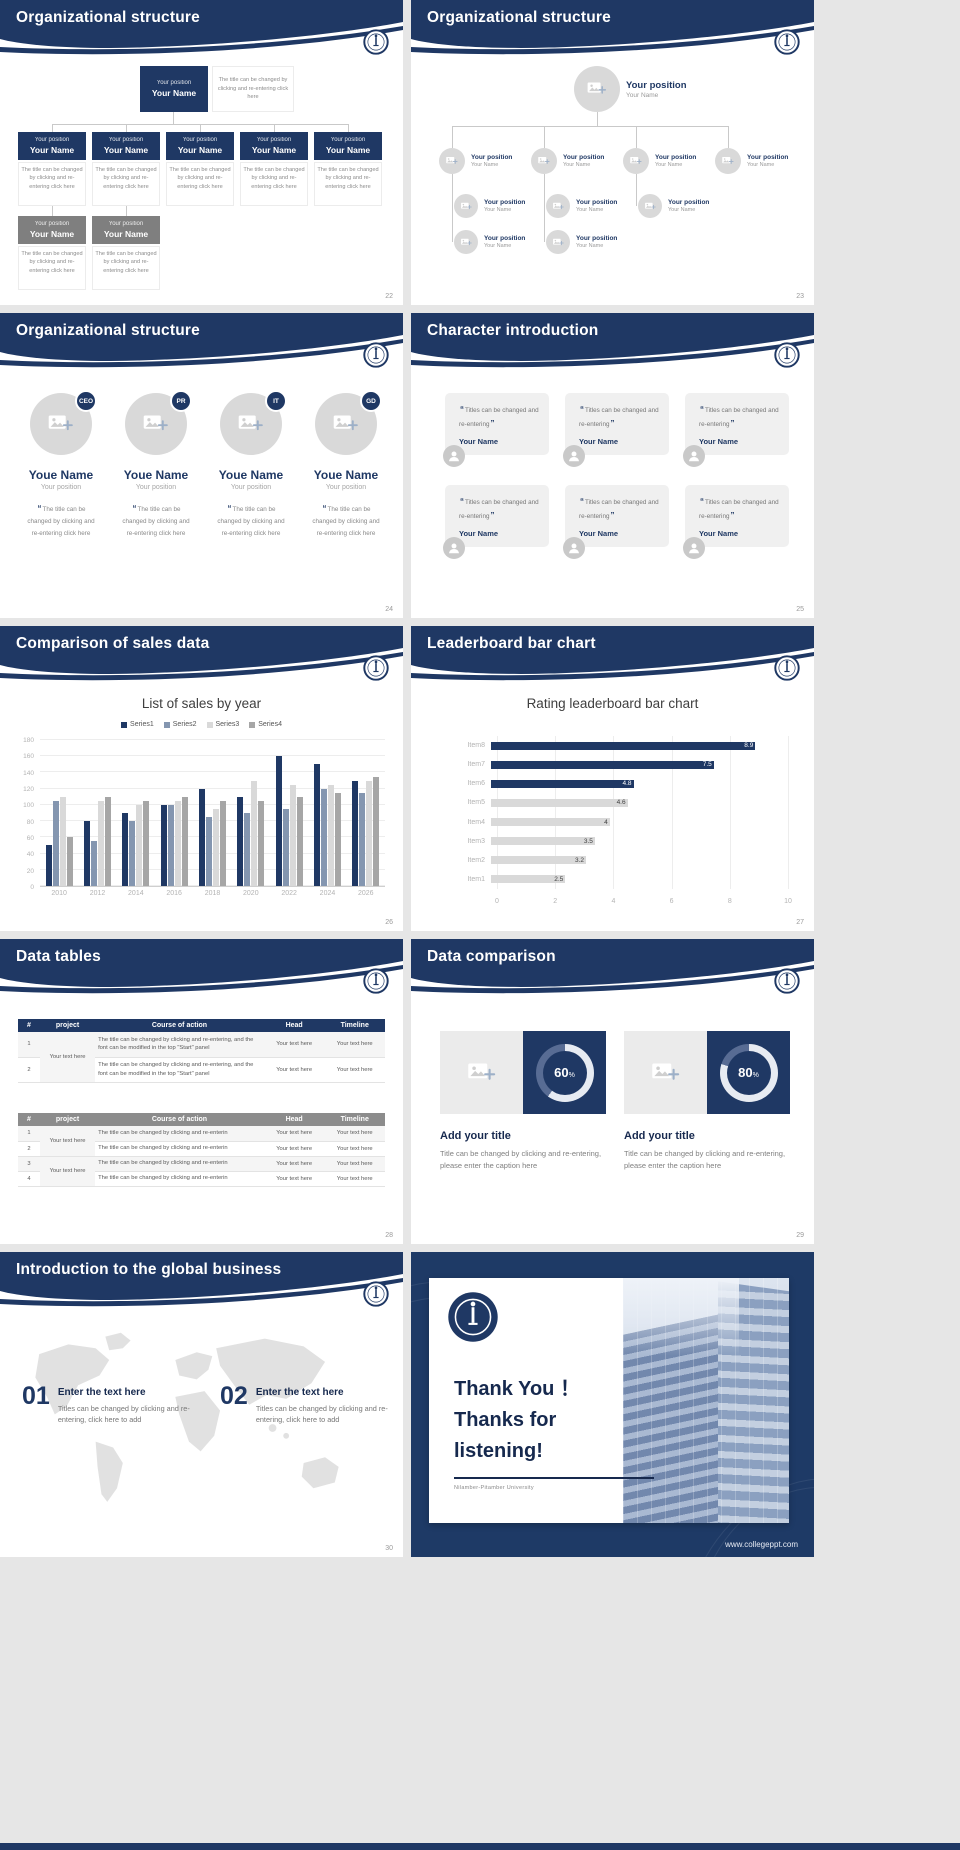 This screenshot has height=1850, width=960. I want to click on slide-title: Introduction to the global business, so click(149, 1269).